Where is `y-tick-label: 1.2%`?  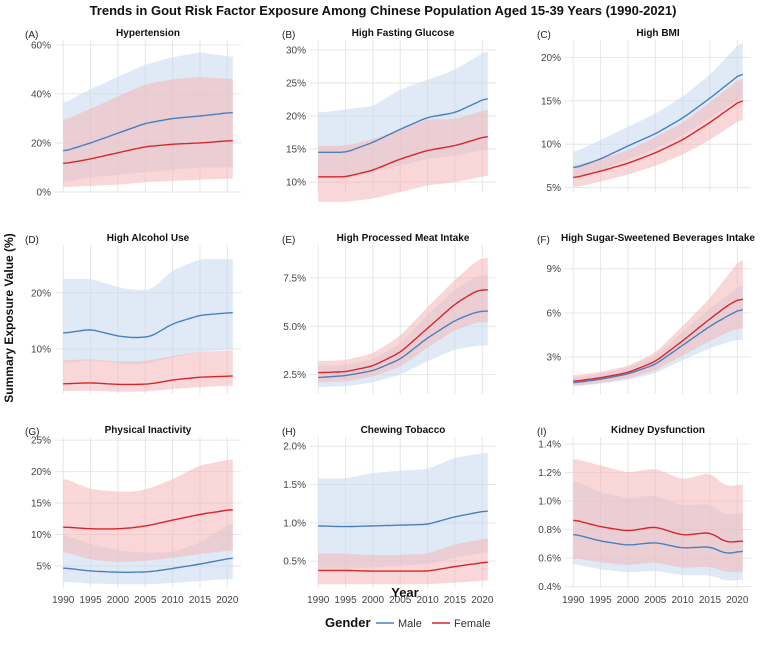
y-tick-label: 1.2% is located at coordinates (549, 473).